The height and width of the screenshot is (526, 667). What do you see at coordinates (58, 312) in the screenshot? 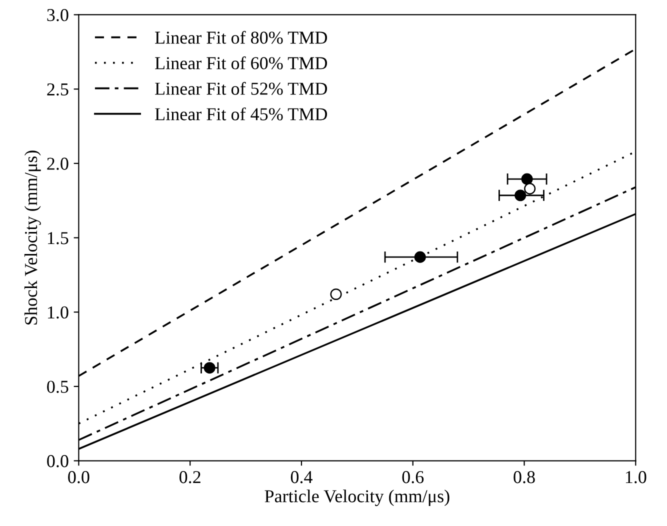
I see `y-tick-label: 1.0` at bounding box center [58, 312].